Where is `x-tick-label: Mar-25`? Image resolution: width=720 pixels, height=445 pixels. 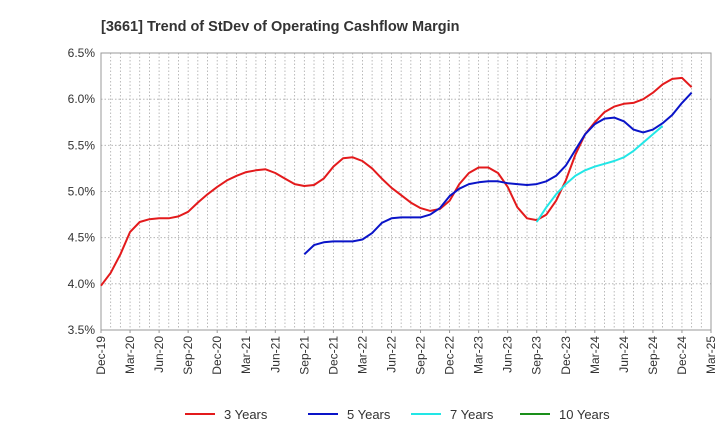 x-tick-label: Mar-25 is located at coordinates (711, 355).